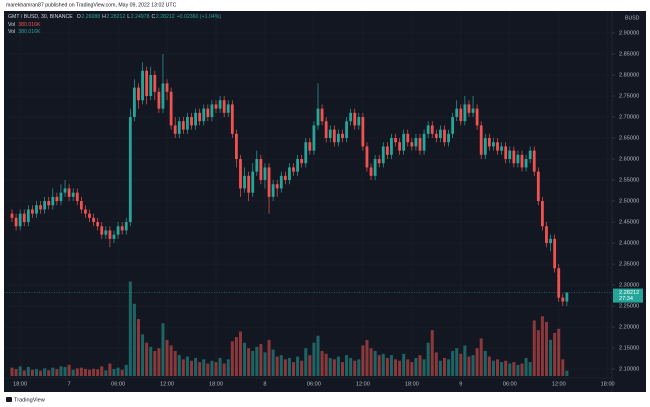  What do you see at coordinates (629, 160) in the screenshot?
I see `y-tick-label: 2.60000` at bounding box center [629, 160].